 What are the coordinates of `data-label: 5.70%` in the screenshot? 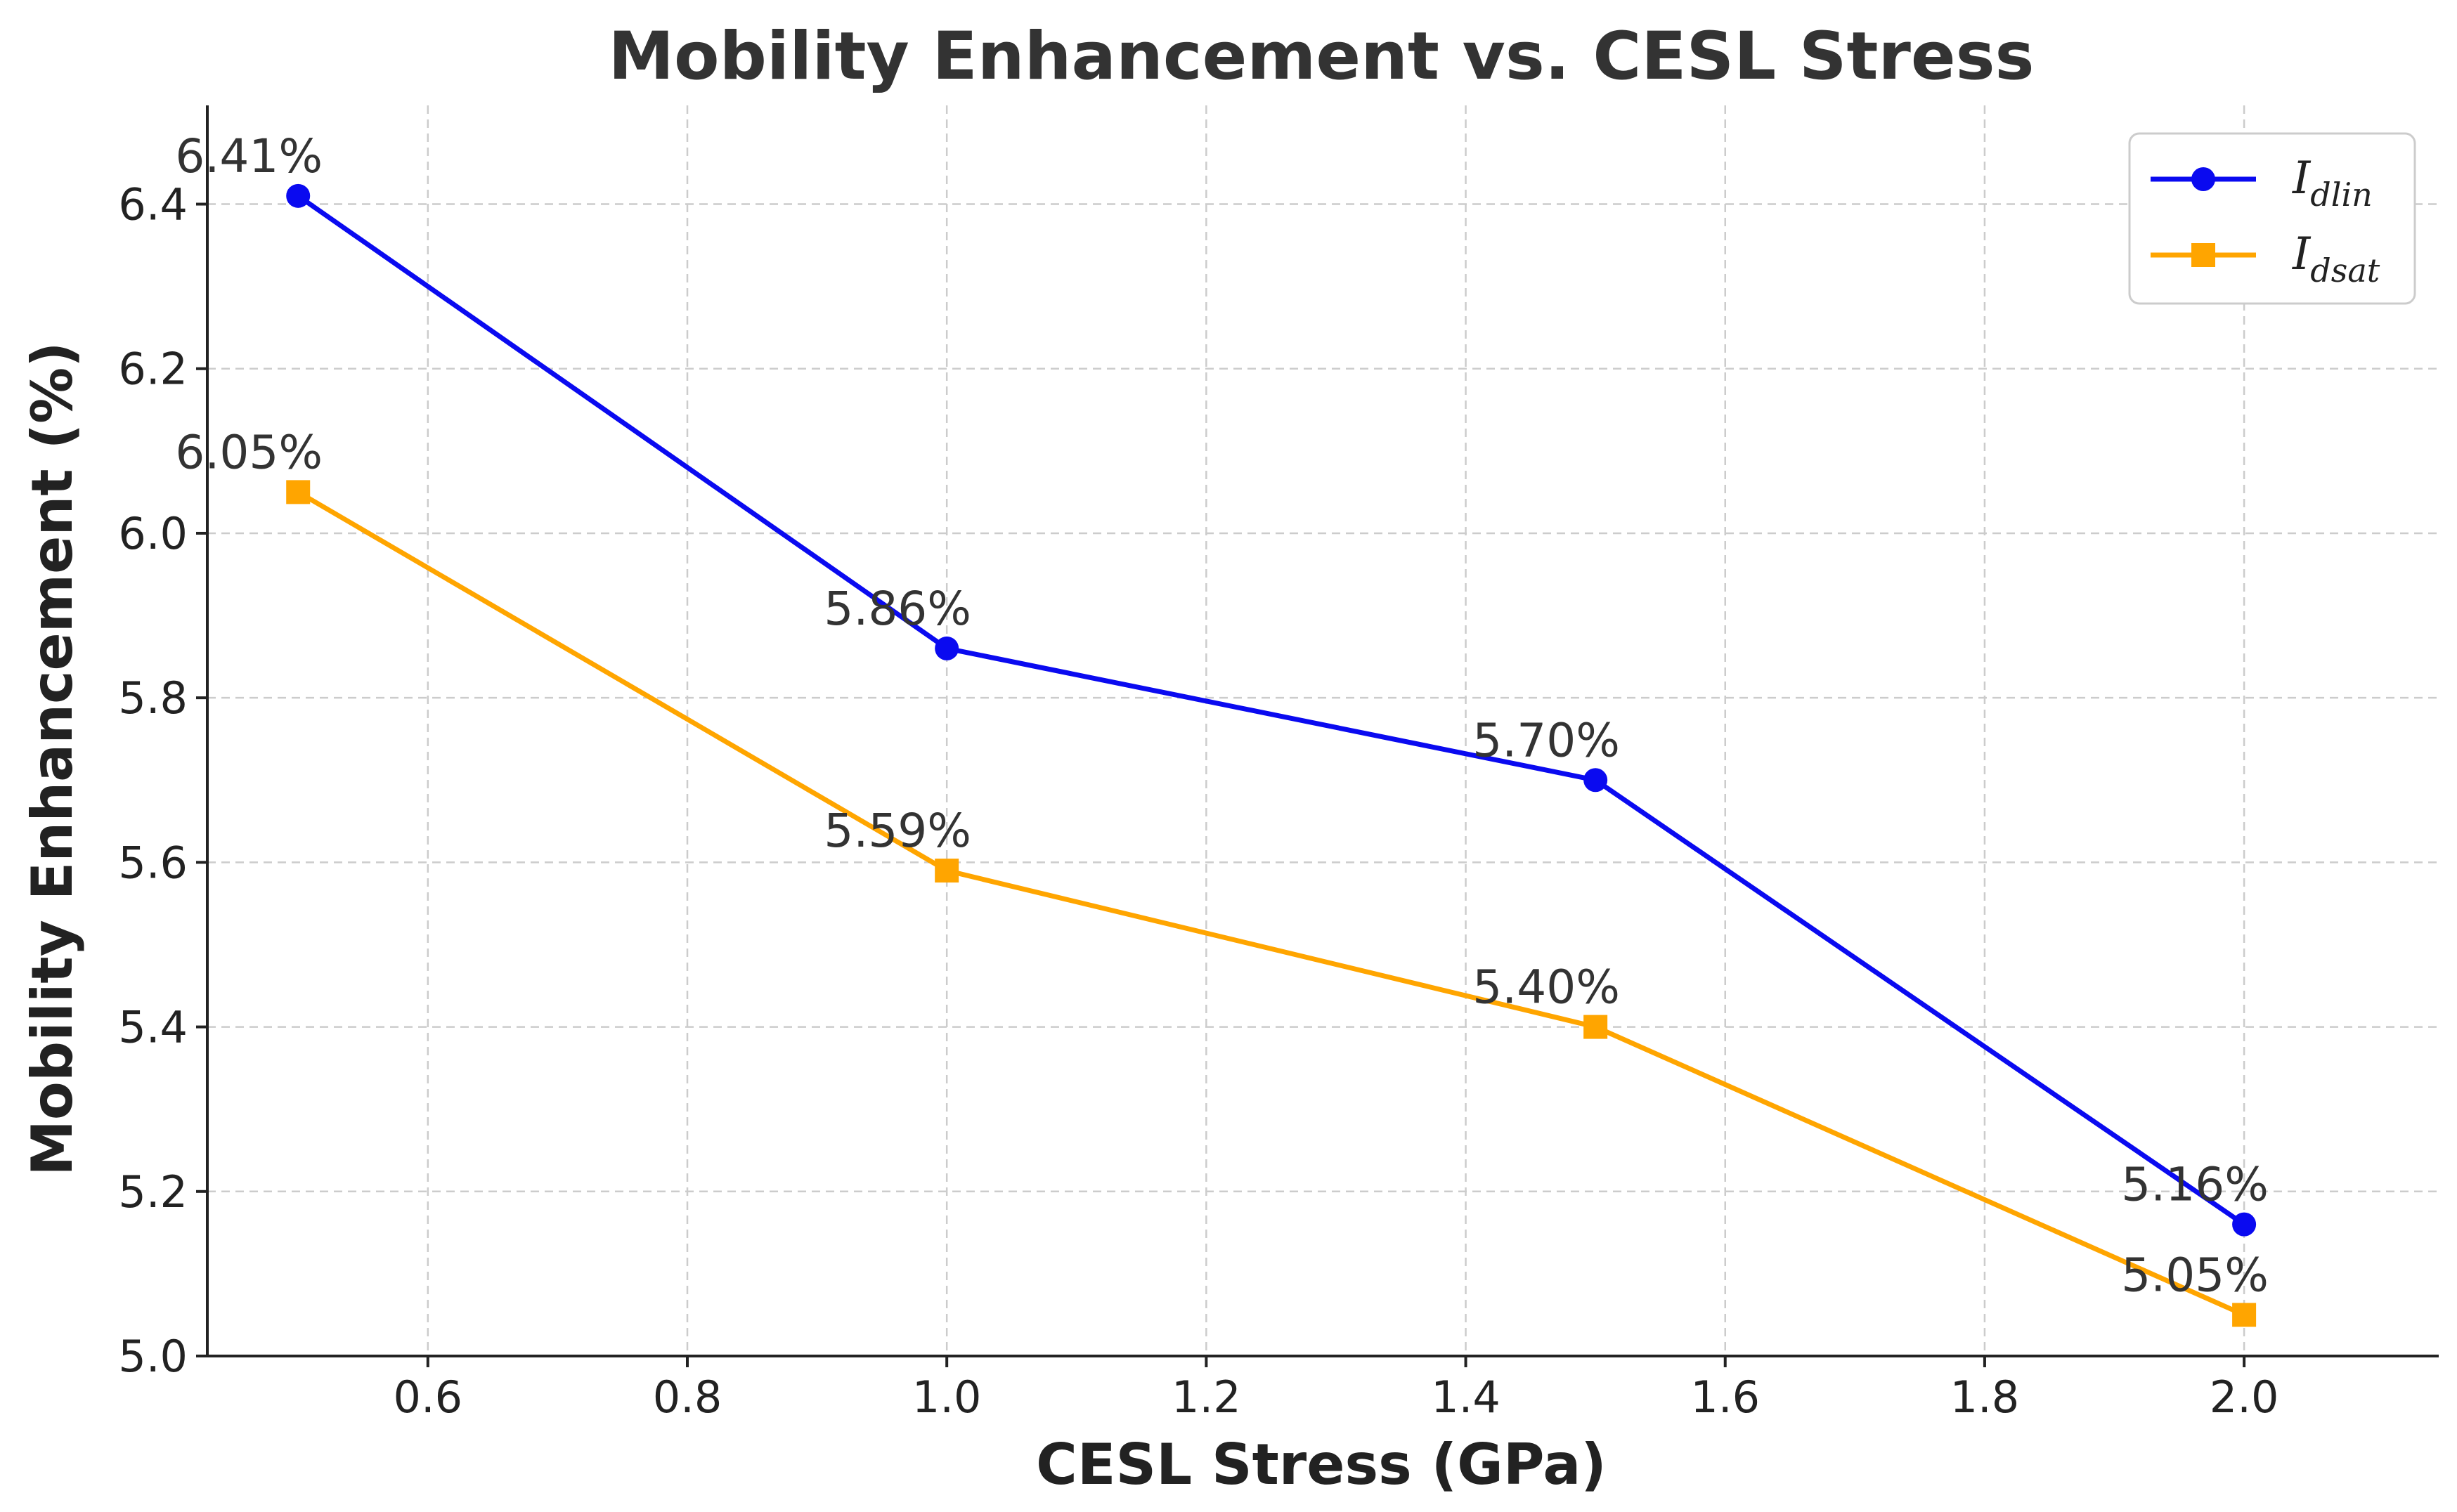 It's located at (1546, 740).